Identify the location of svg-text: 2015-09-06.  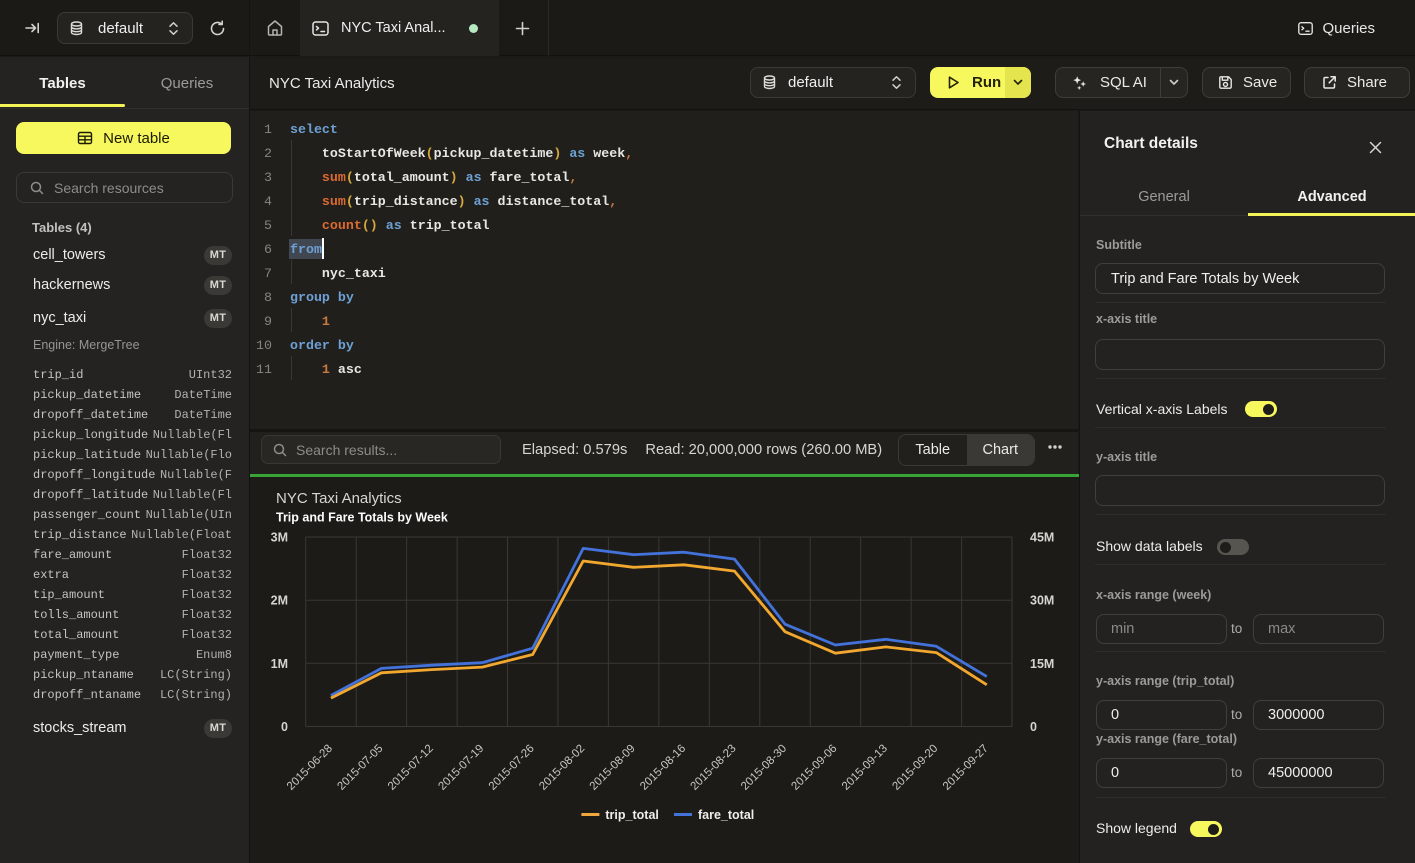
(814, 768).